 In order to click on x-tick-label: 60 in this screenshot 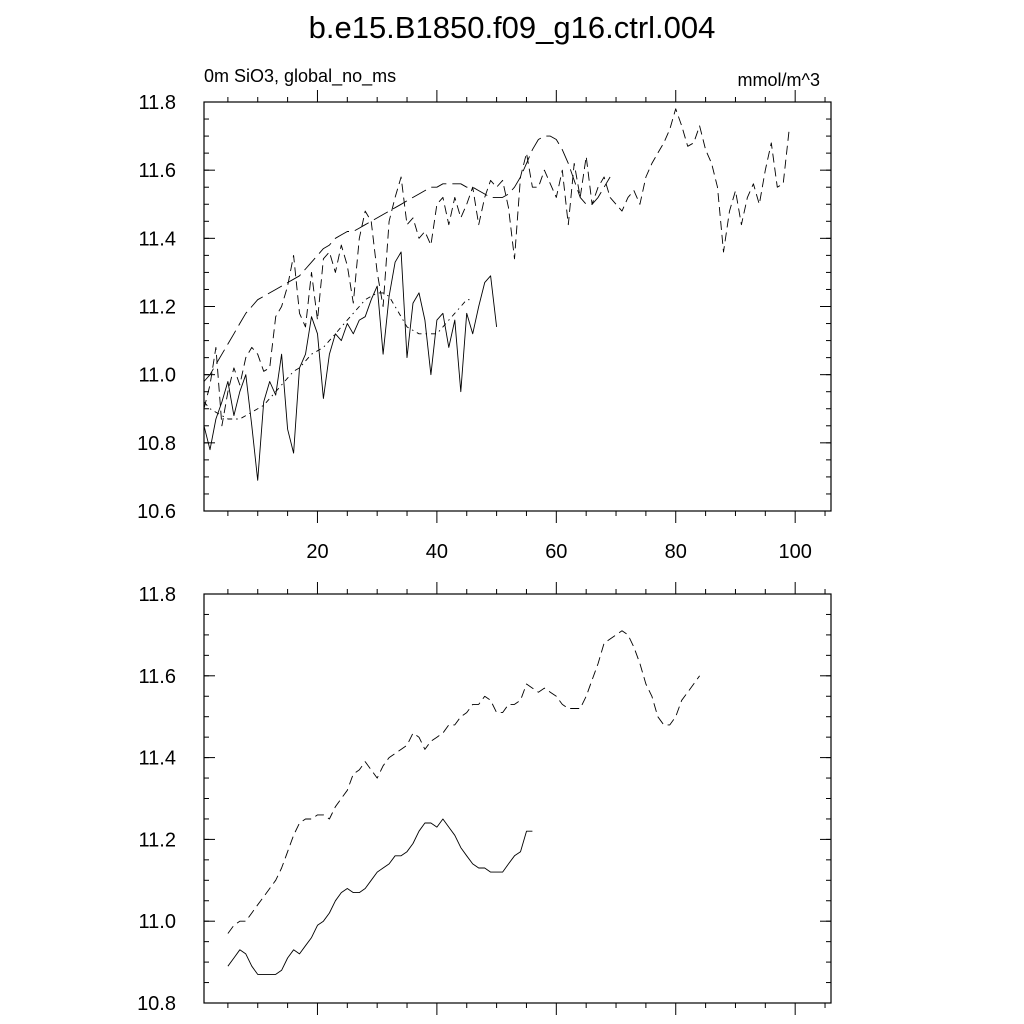, I will do `click(556, 552)`.